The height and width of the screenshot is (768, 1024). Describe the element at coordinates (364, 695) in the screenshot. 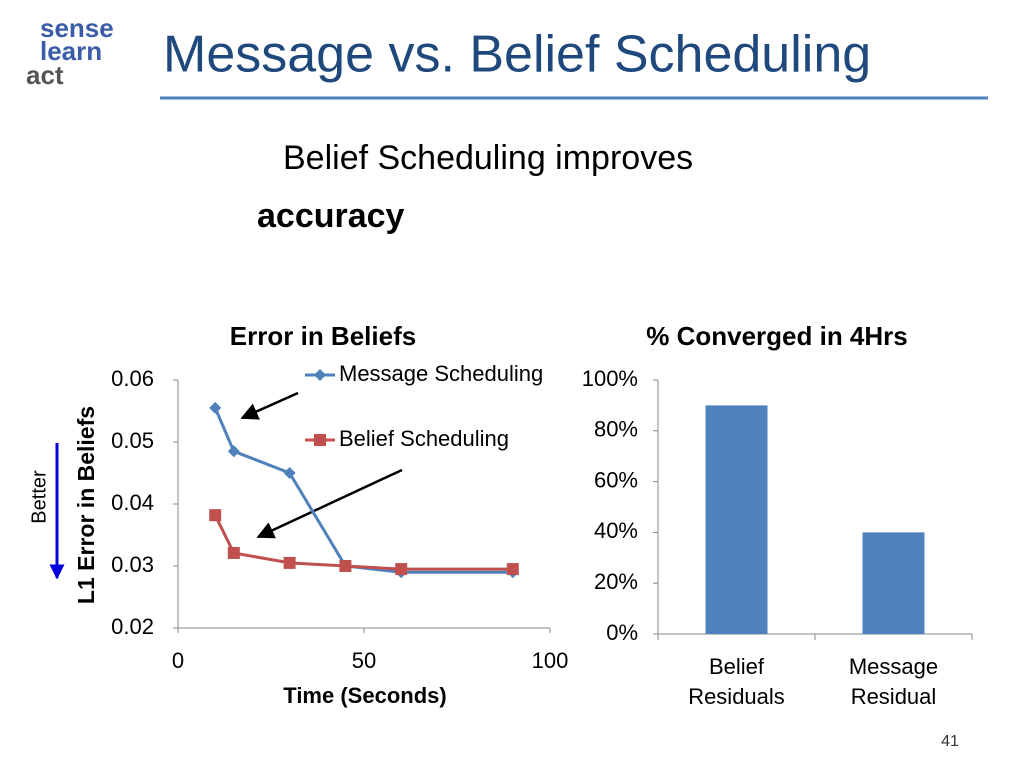

I see `x-axis-title: Time (Seconds)` at that location.